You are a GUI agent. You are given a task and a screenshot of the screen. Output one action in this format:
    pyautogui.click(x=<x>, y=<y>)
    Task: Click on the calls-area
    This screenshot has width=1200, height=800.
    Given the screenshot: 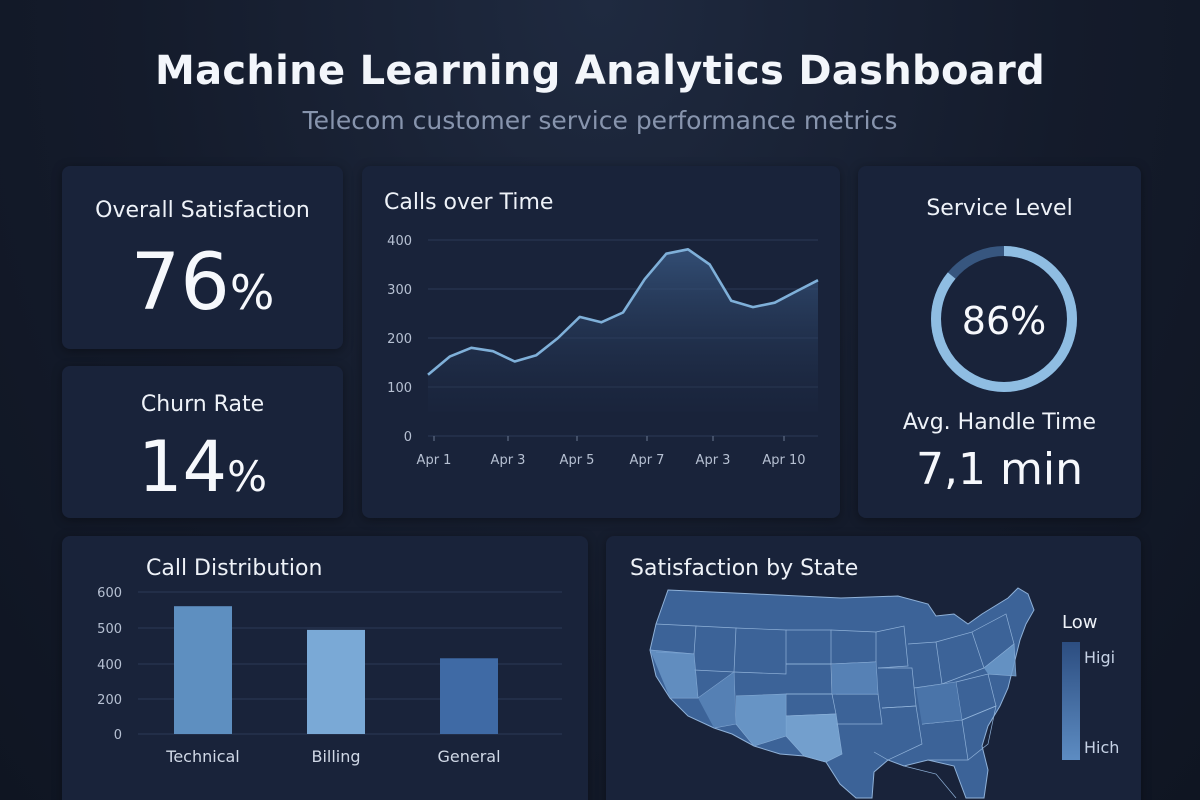 What is the action you would take?
    pyautogui.click(x=623, y=330)
    